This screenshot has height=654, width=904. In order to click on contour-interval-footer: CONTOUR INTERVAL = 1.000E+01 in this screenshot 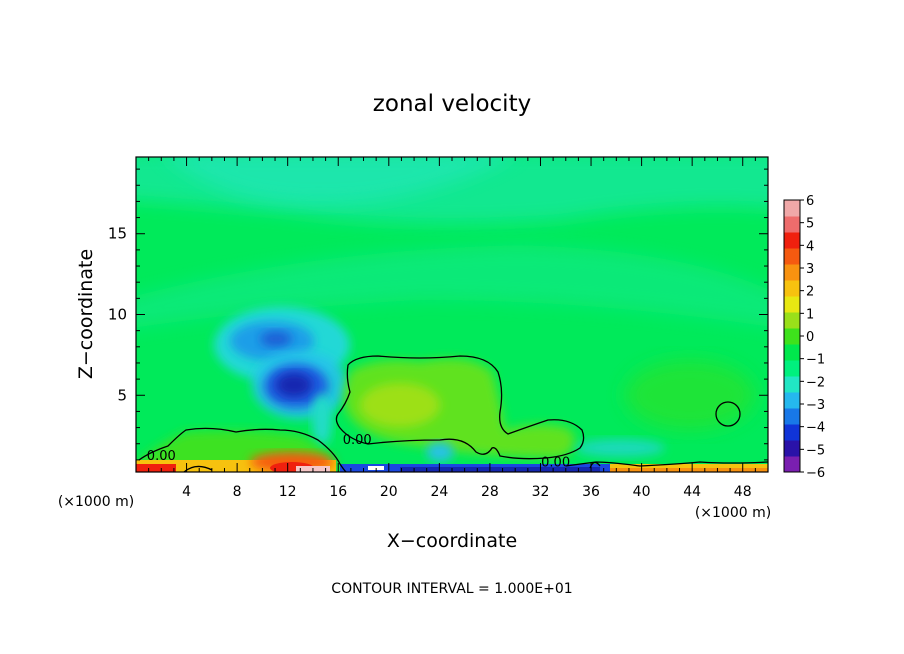, I will do `click(451, 589)`.